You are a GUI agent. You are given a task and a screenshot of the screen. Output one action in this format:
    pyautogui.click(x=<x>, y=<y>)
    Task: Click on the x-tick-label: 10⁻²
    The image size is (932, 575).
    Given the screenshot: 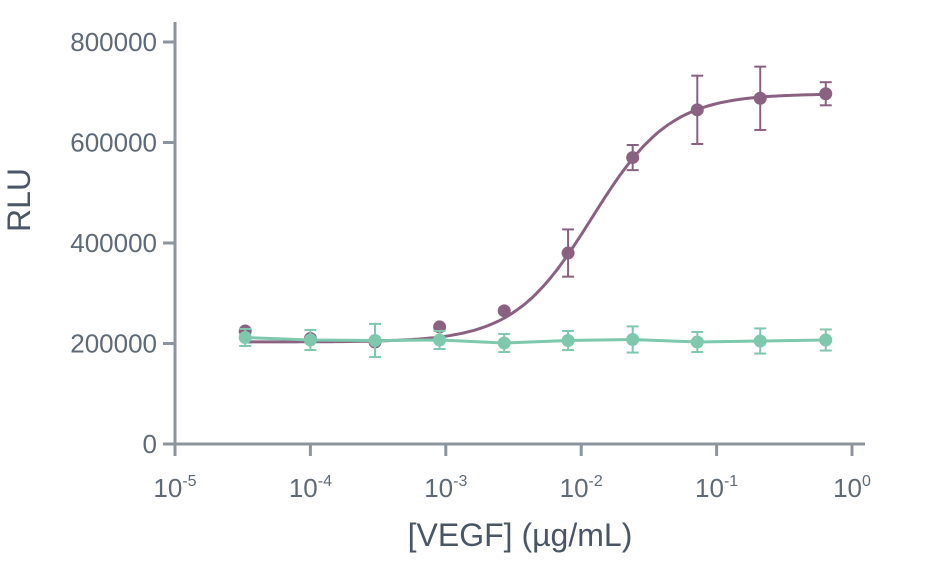 What is the action you would take?
    pyautogui.click(x=581, y=488)
    